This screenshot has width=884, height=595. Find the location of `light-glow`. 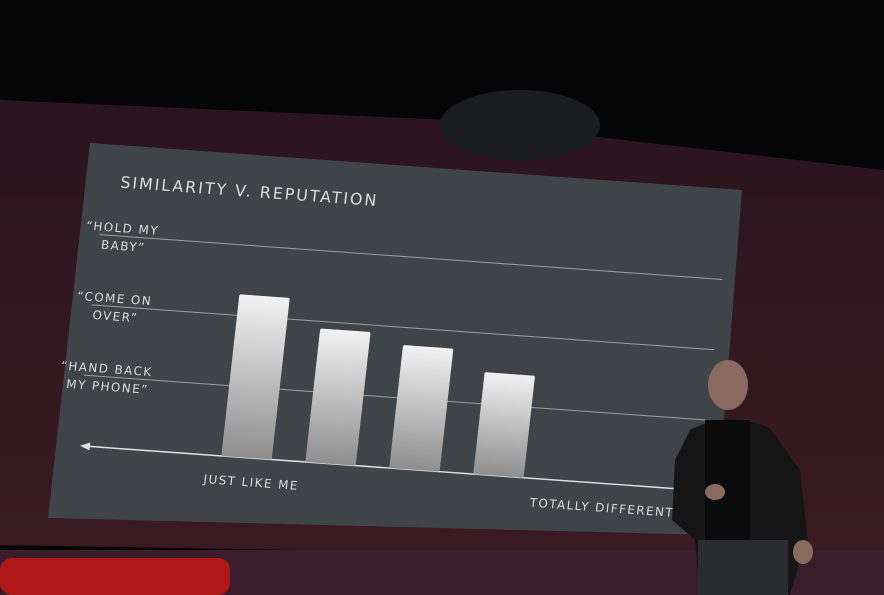

light-glow is located at coordinates (520, 125).